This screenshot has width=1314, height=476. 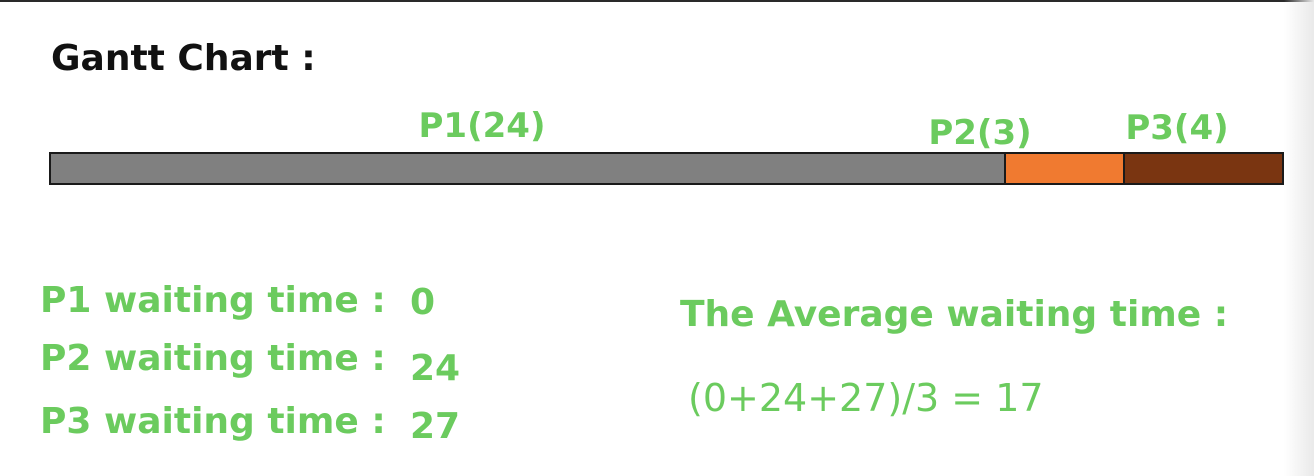 What do you see at coordinates (435, 368) in the screenshot?
I see `p2-waiting-value: 24` at bounding box center [435, 368].